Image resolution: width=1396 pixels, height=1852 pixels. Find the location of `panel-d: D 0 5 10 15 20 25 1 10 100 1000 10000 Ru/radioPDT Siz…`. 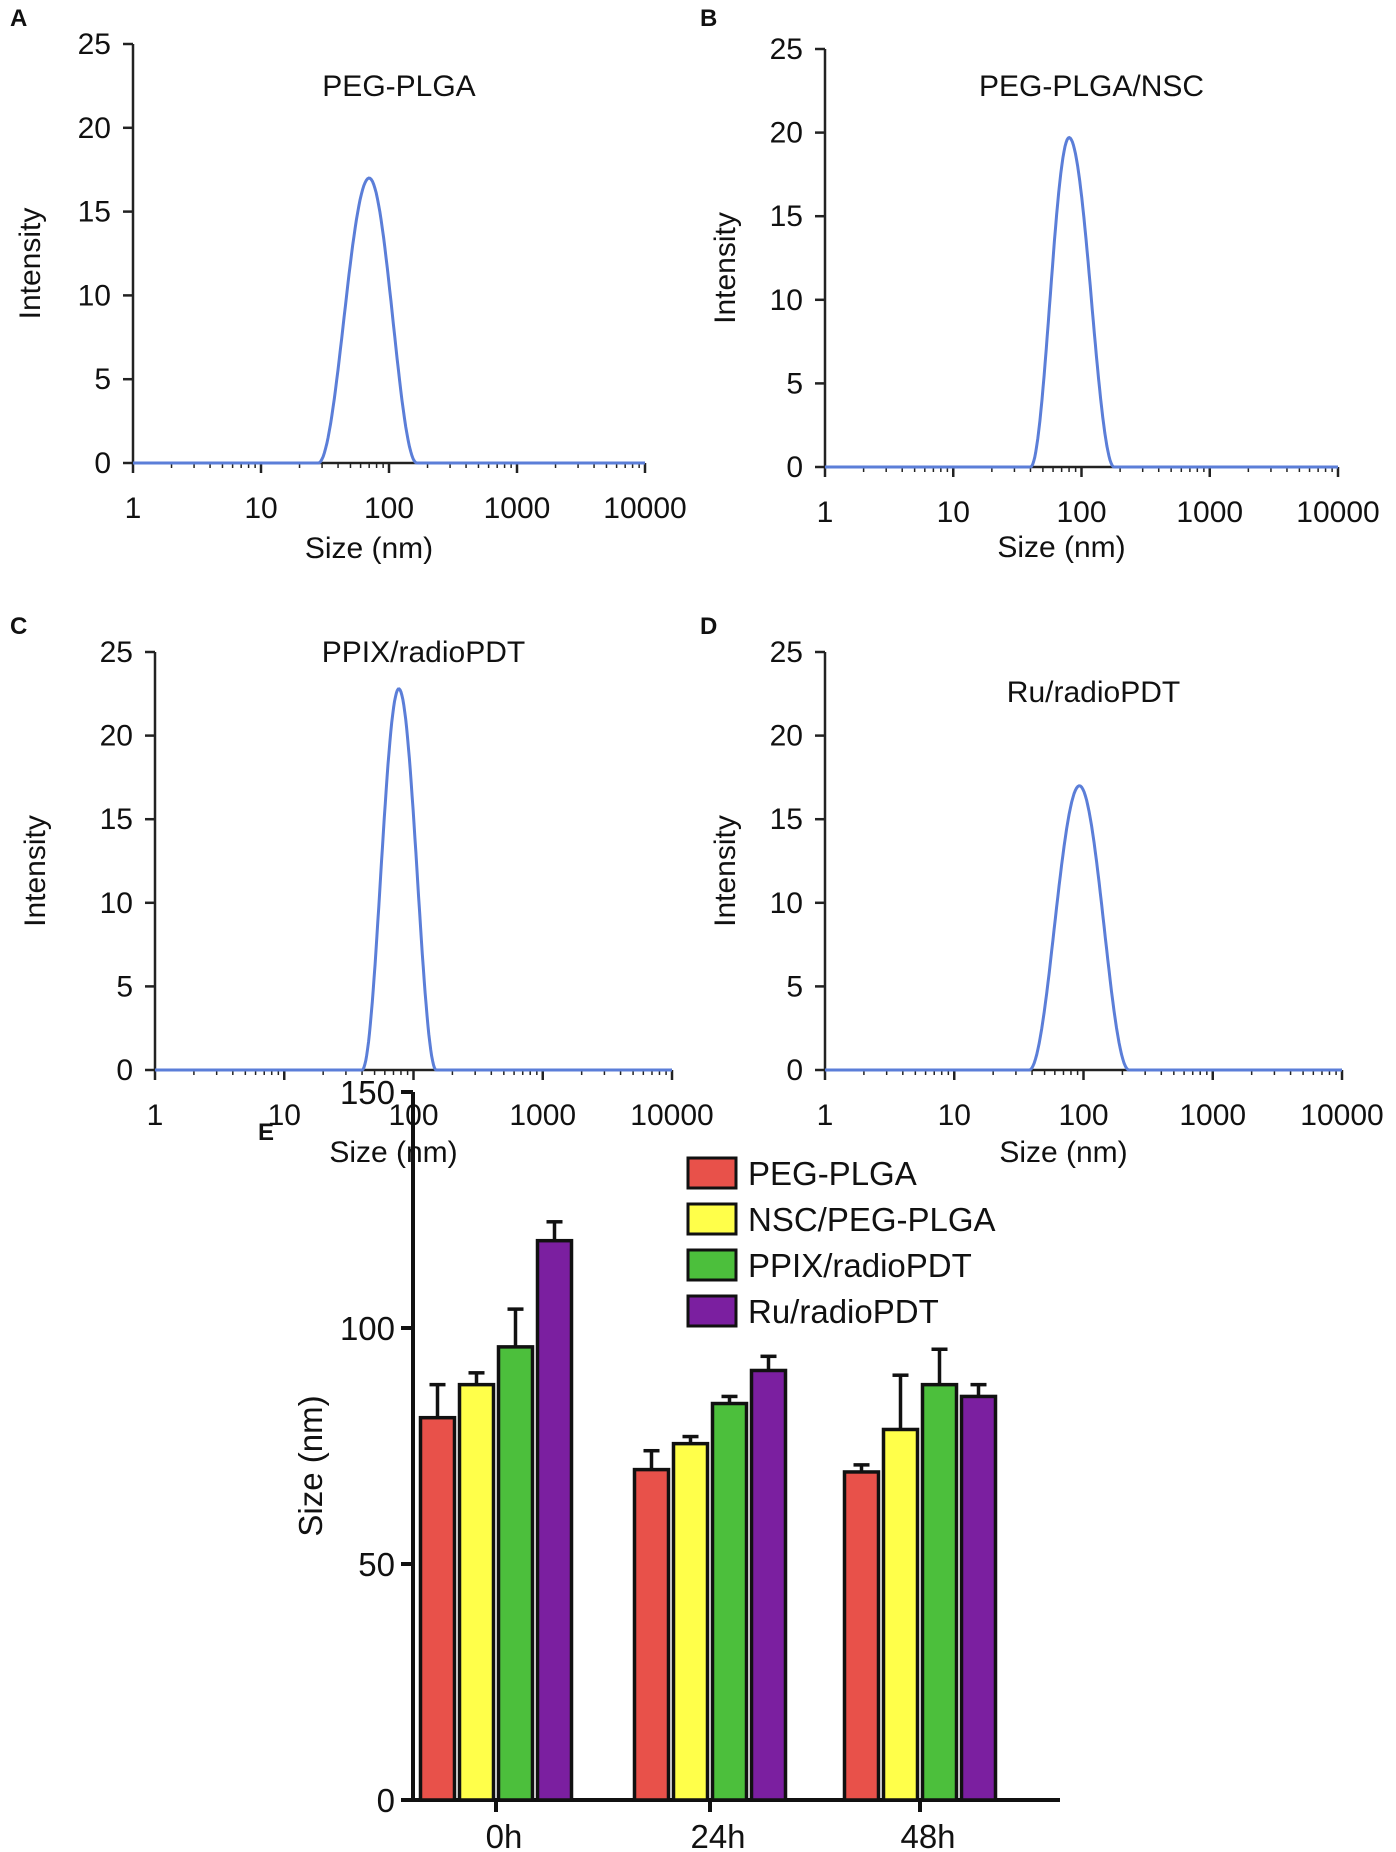

panel-d: D 0 5 10 15 20 25 1 10 100 1000 10000 Ru/radioPDT Siz… is located at coordinates (1042, 891).